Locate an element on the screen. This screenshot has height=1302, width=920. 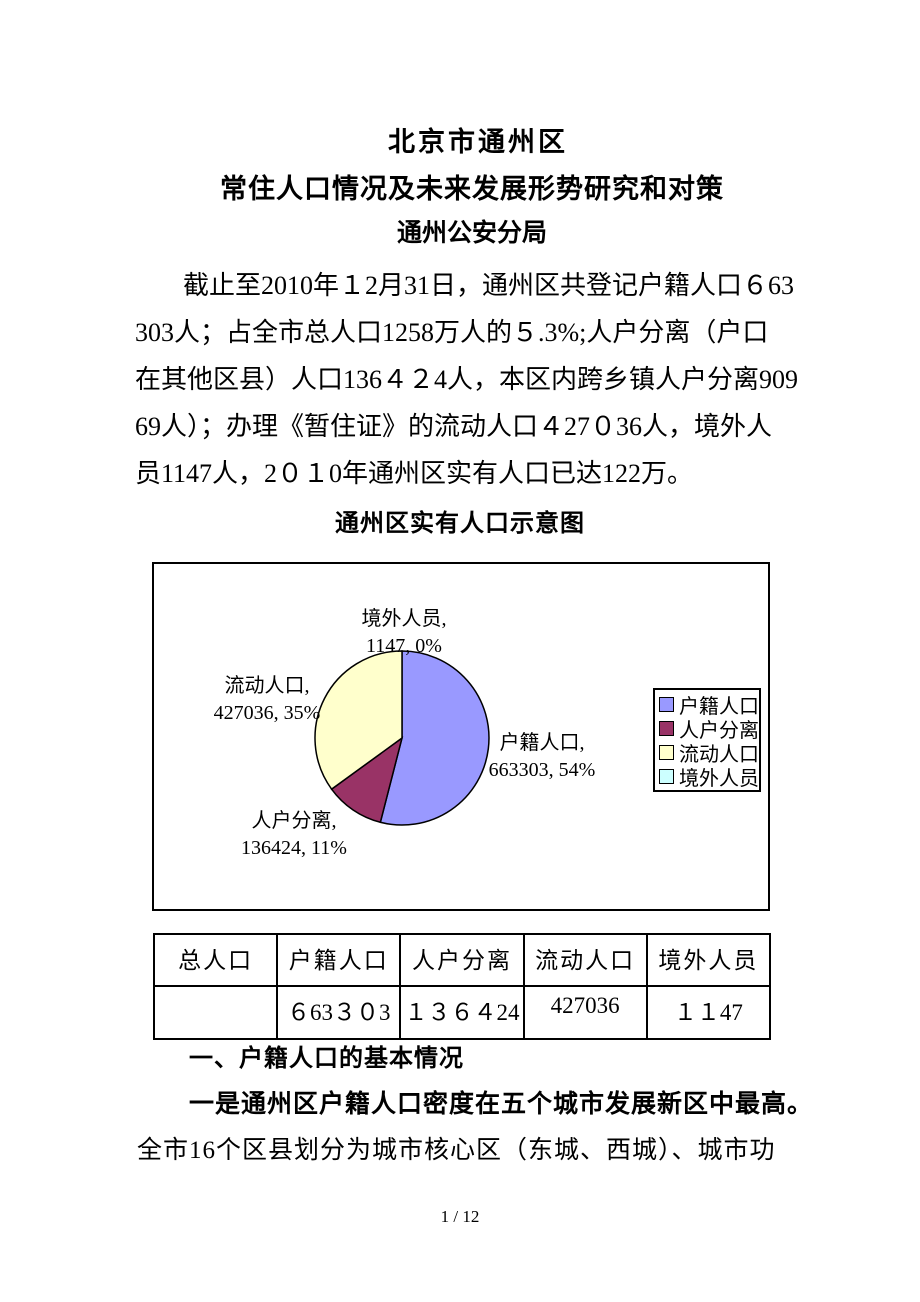
pie-label-line: 流动人口, is located at coordinates (267, 686).